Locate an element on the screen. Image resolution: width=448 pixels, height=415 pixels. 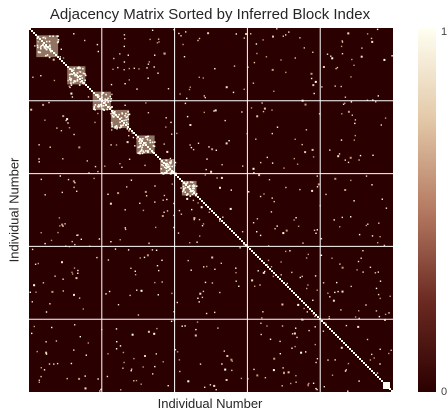
colorbar is located at coordinates (427, 210).